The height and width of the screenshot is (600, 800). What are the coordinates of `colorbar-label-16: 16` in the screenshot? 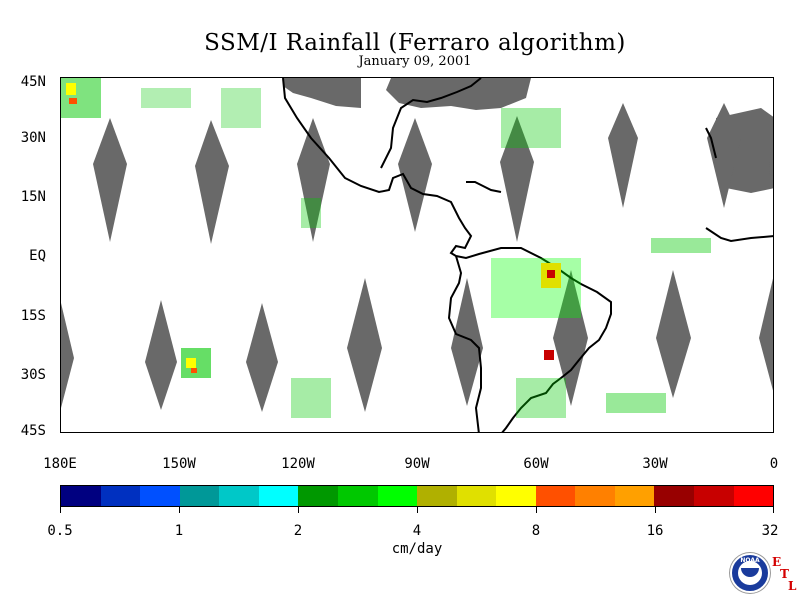 It's located at (655, 531).